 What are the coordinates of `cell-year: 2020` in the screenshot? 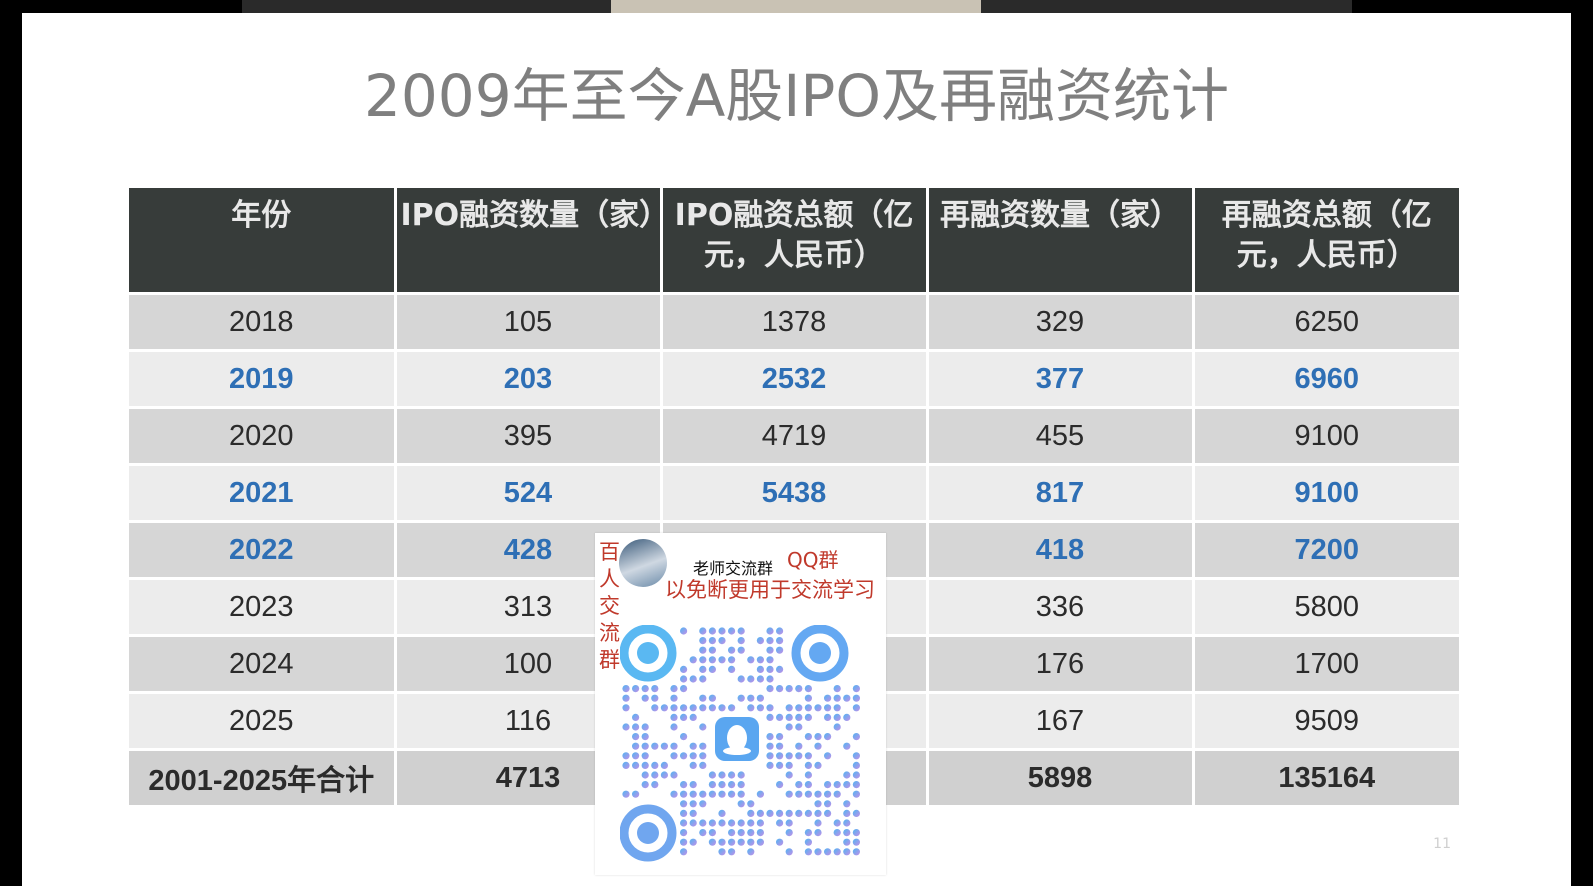 It's located at (263, 435).